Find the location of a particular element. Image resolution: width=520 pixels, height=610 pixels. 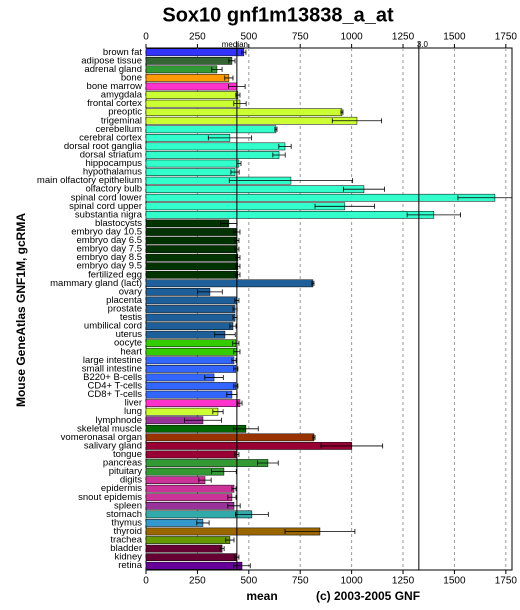

category-label: lung is located at coordinates (133, 411).